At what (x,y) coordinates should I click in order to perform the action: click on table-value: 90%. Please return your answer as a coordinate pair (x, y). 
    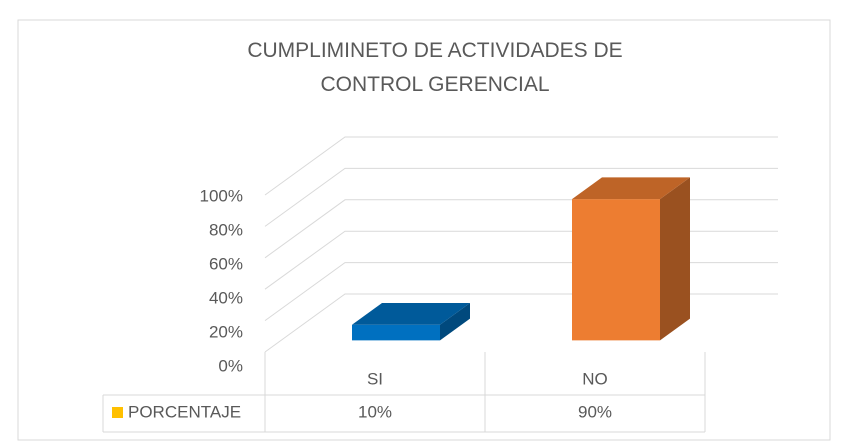
    Looking at the image, I should click on (595, 411).